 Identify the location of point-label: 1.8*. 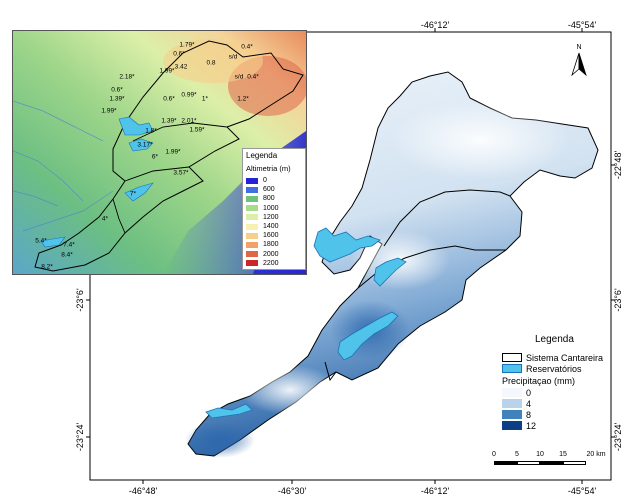
(151, 131).